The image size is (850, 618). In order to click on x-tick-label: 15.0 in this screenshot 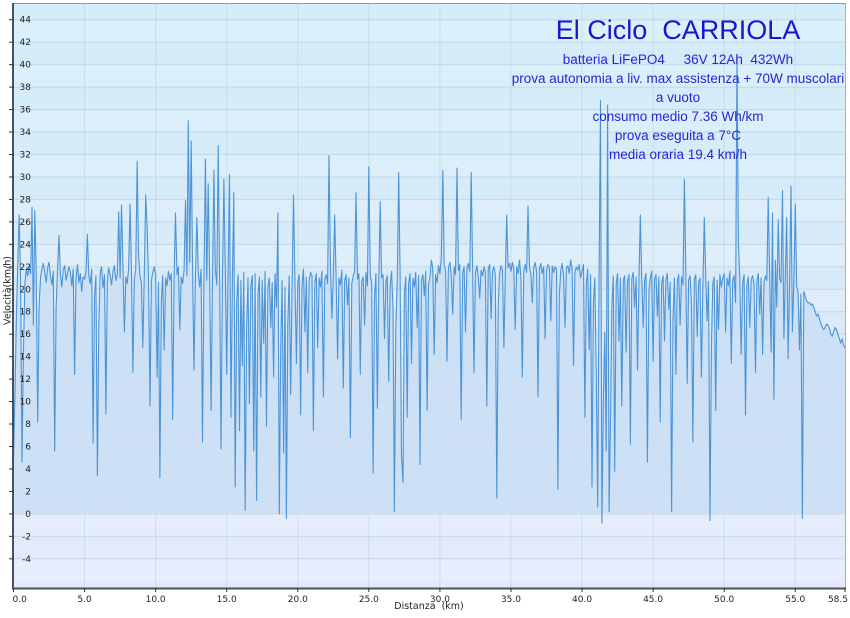, I will do `click(227, 600)`.